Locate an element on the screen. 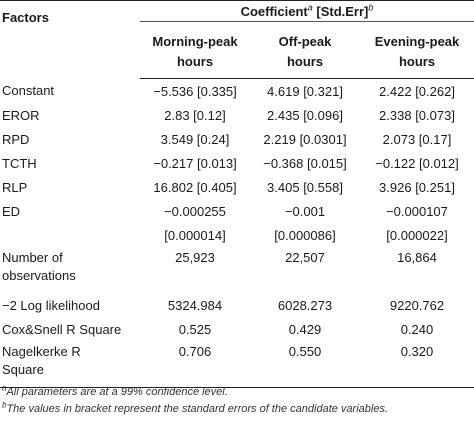  factor-cell: Cox&Snell R Square is located at coordinates (62, 329).